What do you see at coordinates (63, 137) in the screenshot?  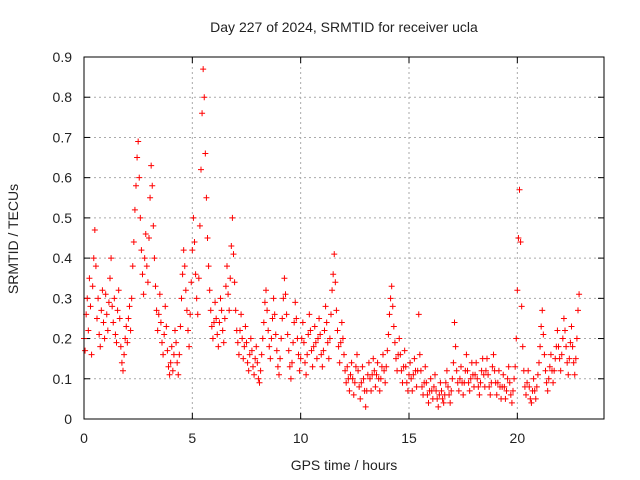 I see `y-tick-label: 0.7` at bounding box center [63, 137].